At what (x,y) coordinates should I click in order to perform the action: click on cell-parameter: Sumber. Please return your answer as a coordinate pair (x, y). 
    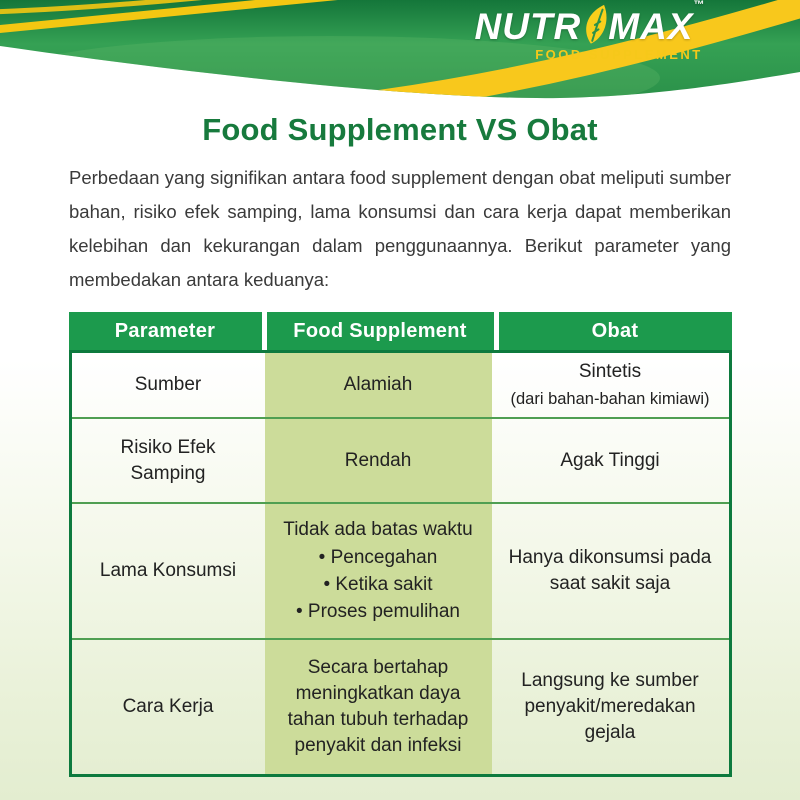
    Looking at the image, I should click on (168, 384).